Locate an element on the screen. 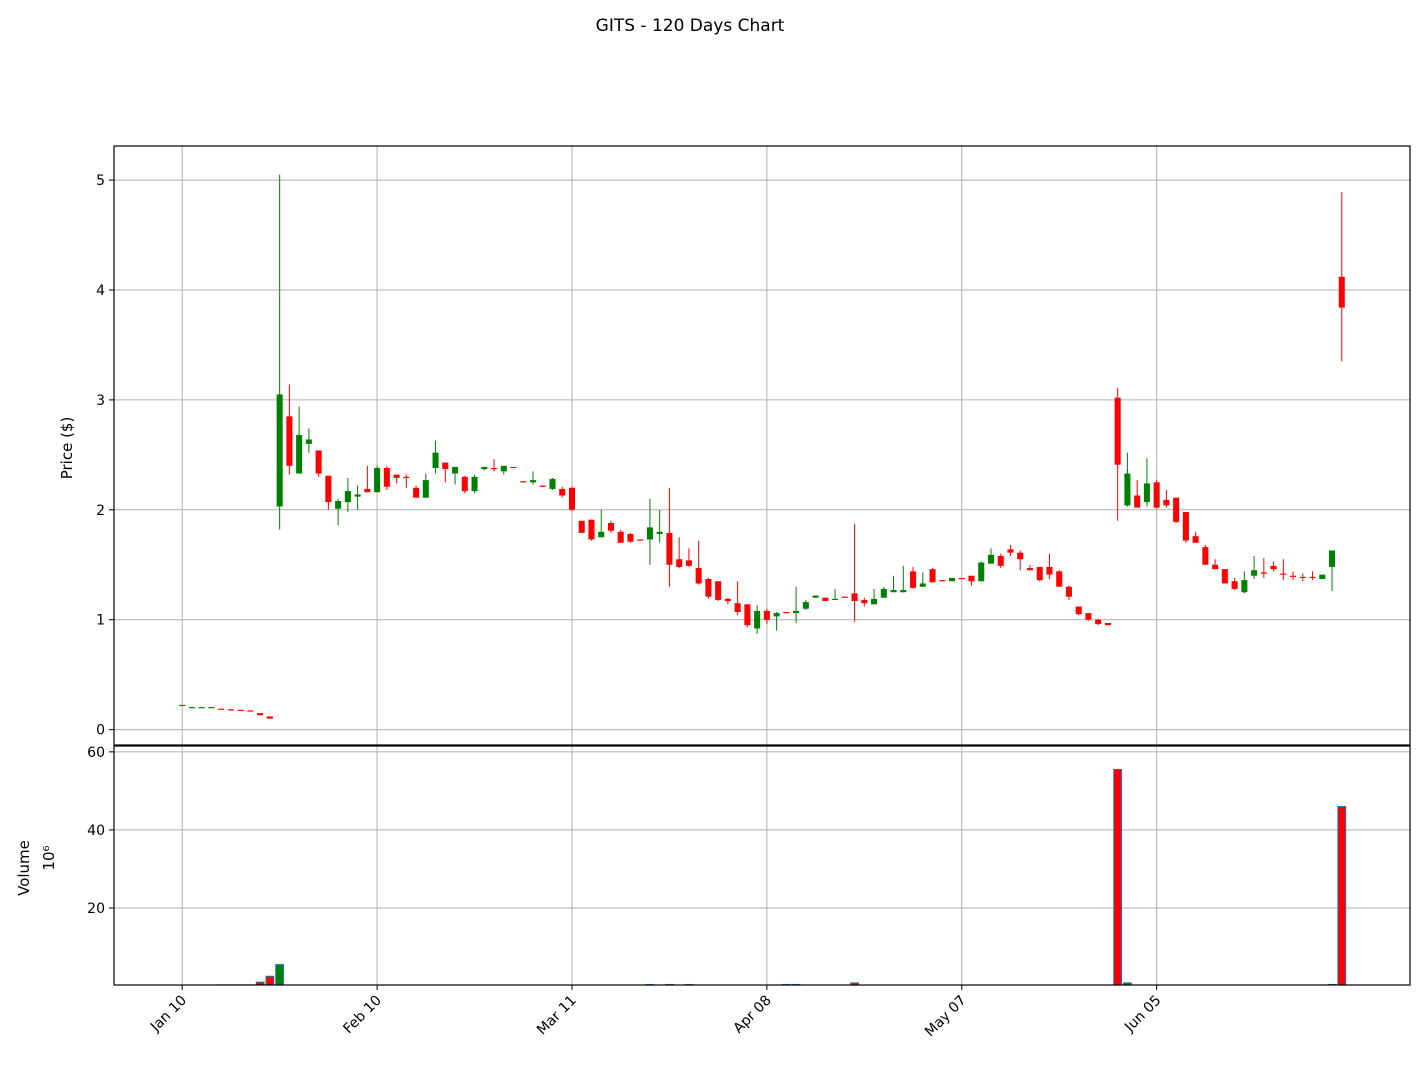 The width and height of the screenshot is (1424, 1088). x-tick-label: Feb 10 is located at coordinates (362, 1015).